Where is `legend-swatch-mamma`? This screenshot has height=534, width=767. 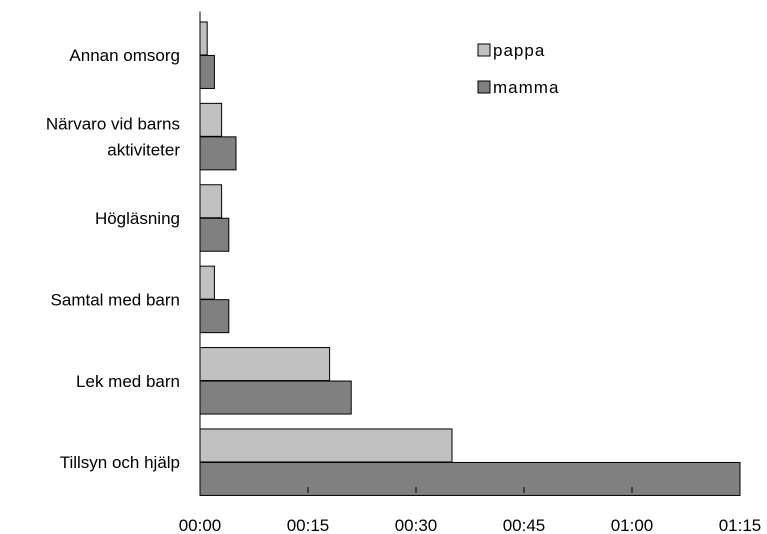 legend-swatch-mamma is located at coordinates (484, 87).